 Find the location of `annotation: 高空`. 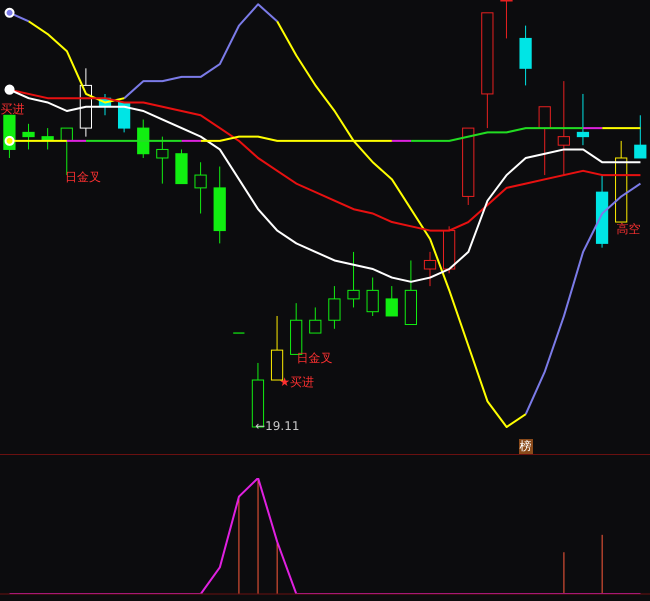

annotation: 高空 is located at coordinates (628, 229).